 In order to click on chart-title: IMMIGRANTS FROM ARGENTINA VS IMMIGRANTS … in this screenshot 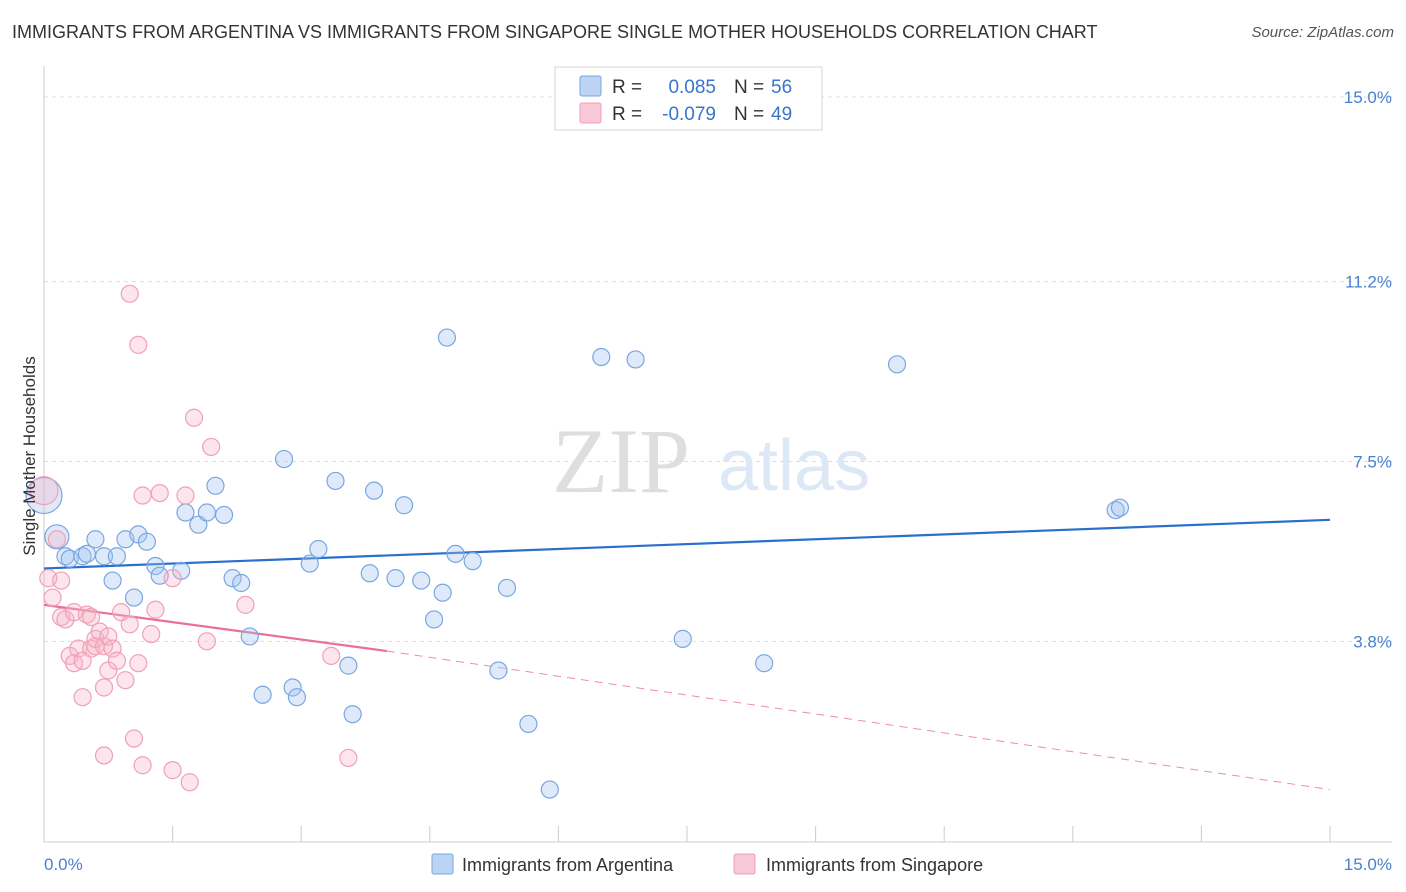, I will do `click(555, 32)`.